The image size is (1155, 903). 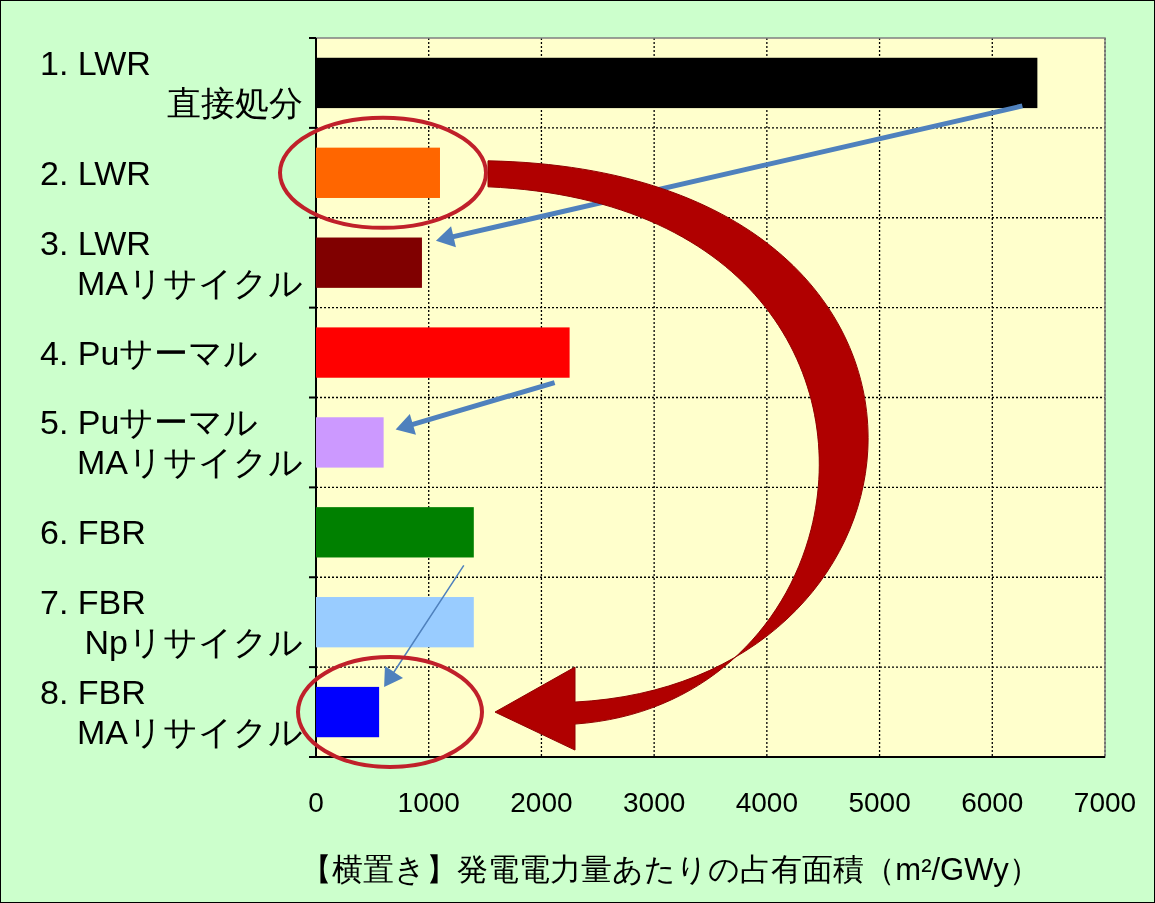 What do you see at coordinates (171, 262) in the screenshot?
I see `y-tick-label: 3. LWR MAリサイクル` at bounding box center [171, 262].